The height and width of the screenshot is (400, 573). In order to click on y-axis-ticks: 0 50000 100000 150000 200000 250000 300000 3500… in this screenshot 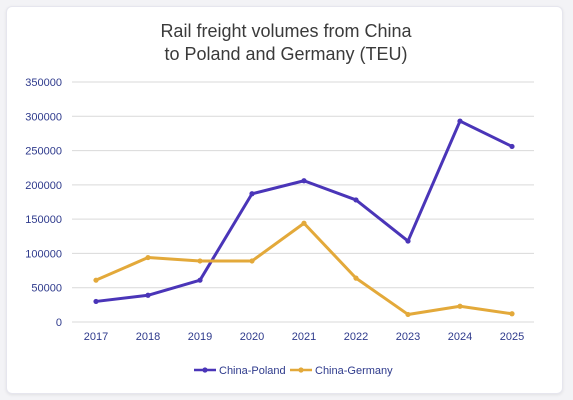, I will do `click(43, 203)`.